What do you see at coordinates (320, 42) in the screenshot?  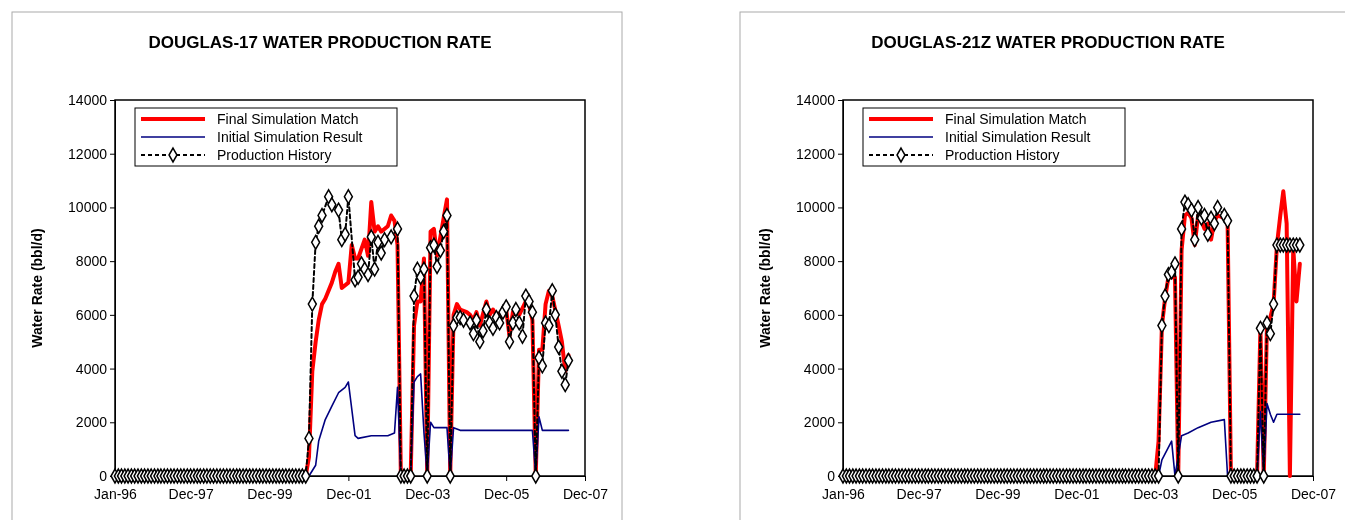 I see `chart-title: DOUGLAS-17 WATER PRODUCTION RATE` at bounding box center [320, 42].